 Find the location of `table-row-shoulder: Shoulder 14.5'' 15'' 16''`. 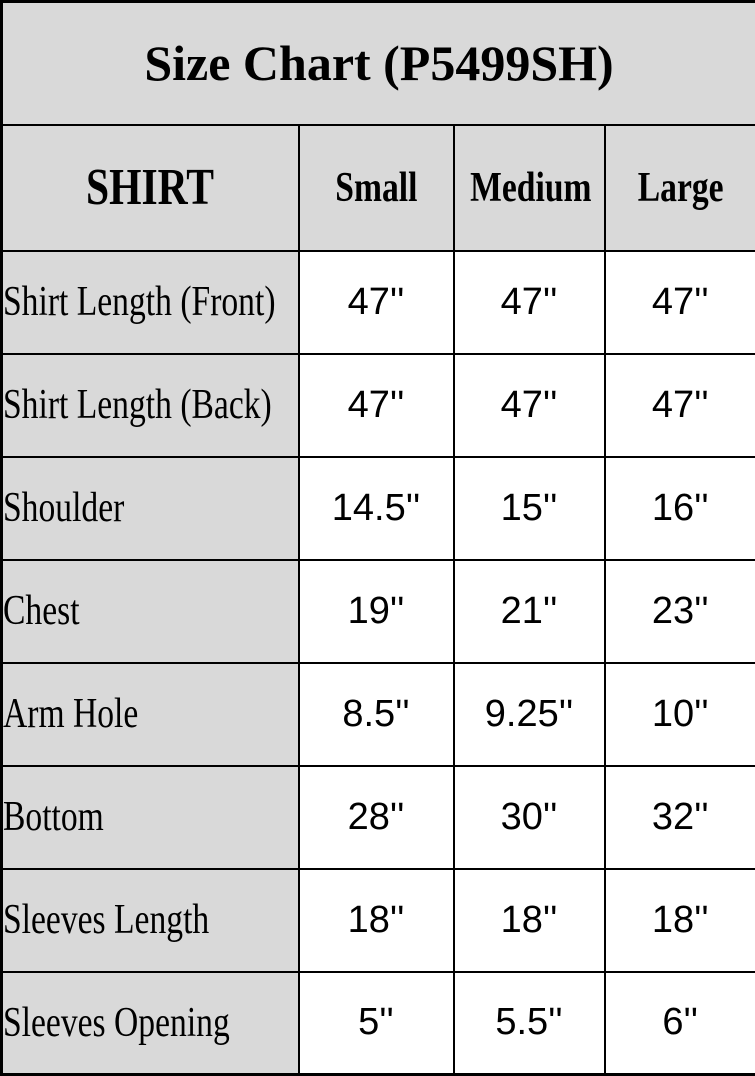

table-row-shoulder: Shoulder 14.5'' 15'' 16'' is located at coordinates (378, 508).